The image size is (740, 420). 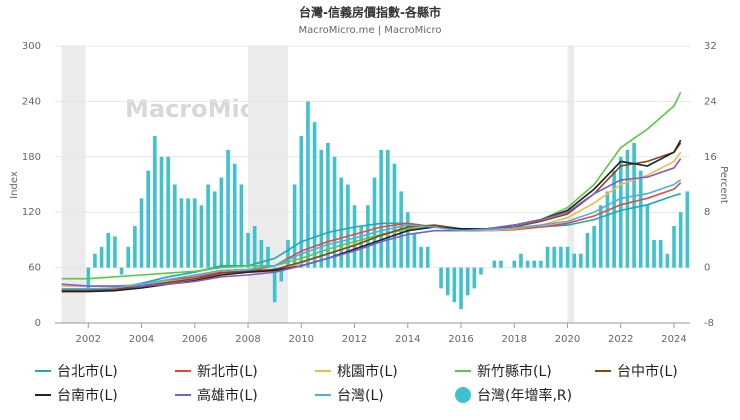 I want to click on x-tick-label: 2002, so click(x=88, y=339).